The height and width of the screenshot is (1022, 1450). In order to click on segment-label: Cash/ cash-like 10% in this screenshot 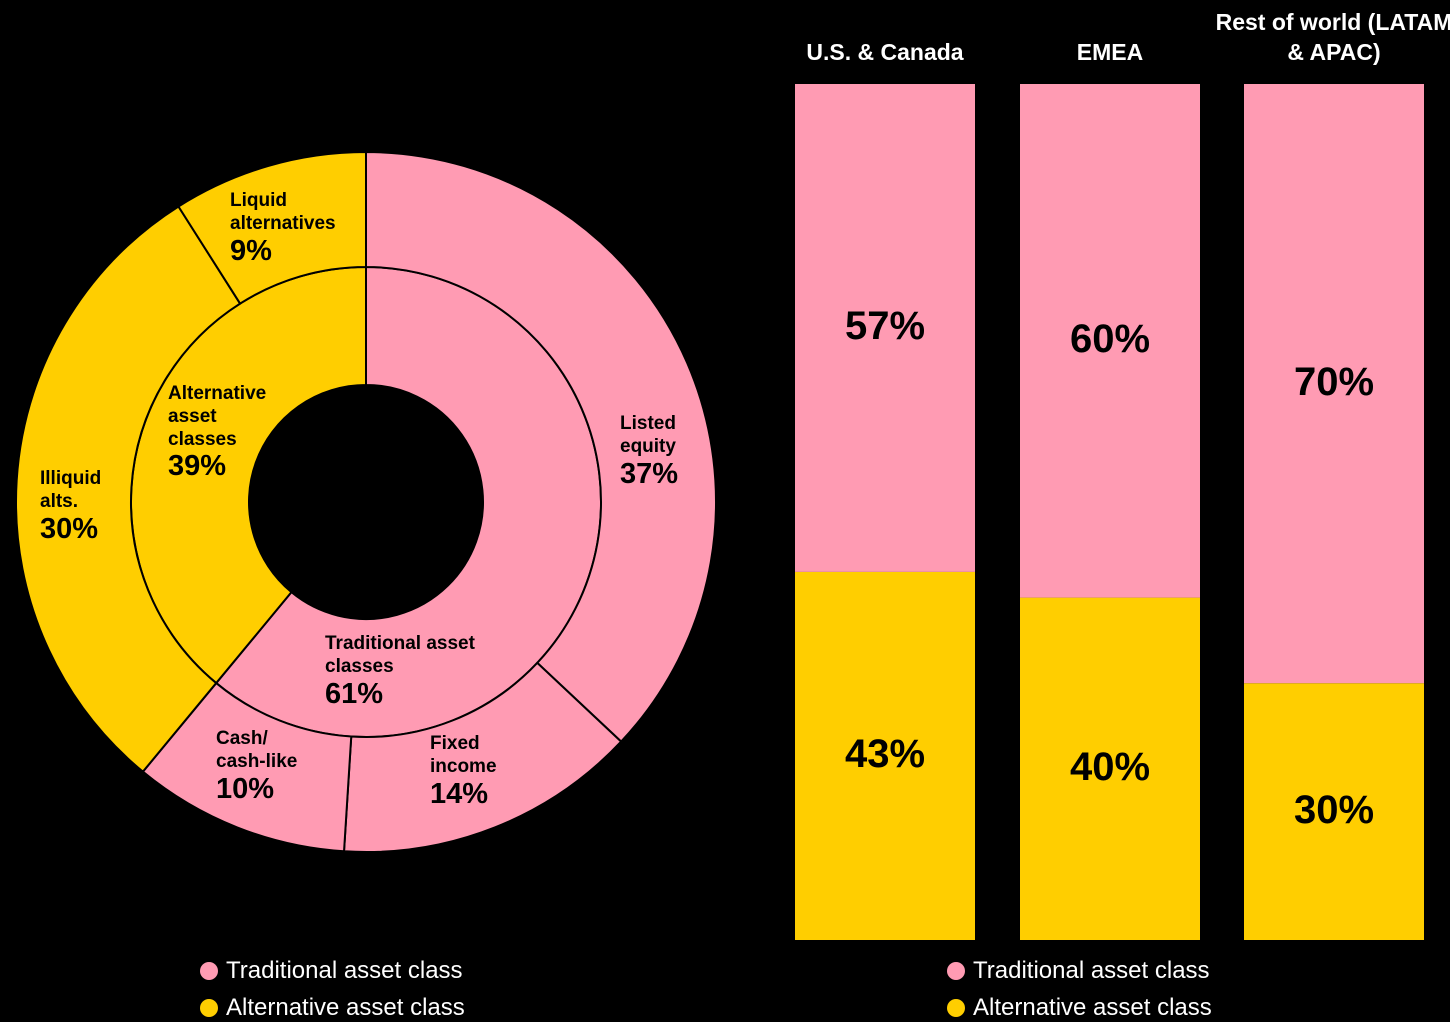, I will do `click(266, 766)`.